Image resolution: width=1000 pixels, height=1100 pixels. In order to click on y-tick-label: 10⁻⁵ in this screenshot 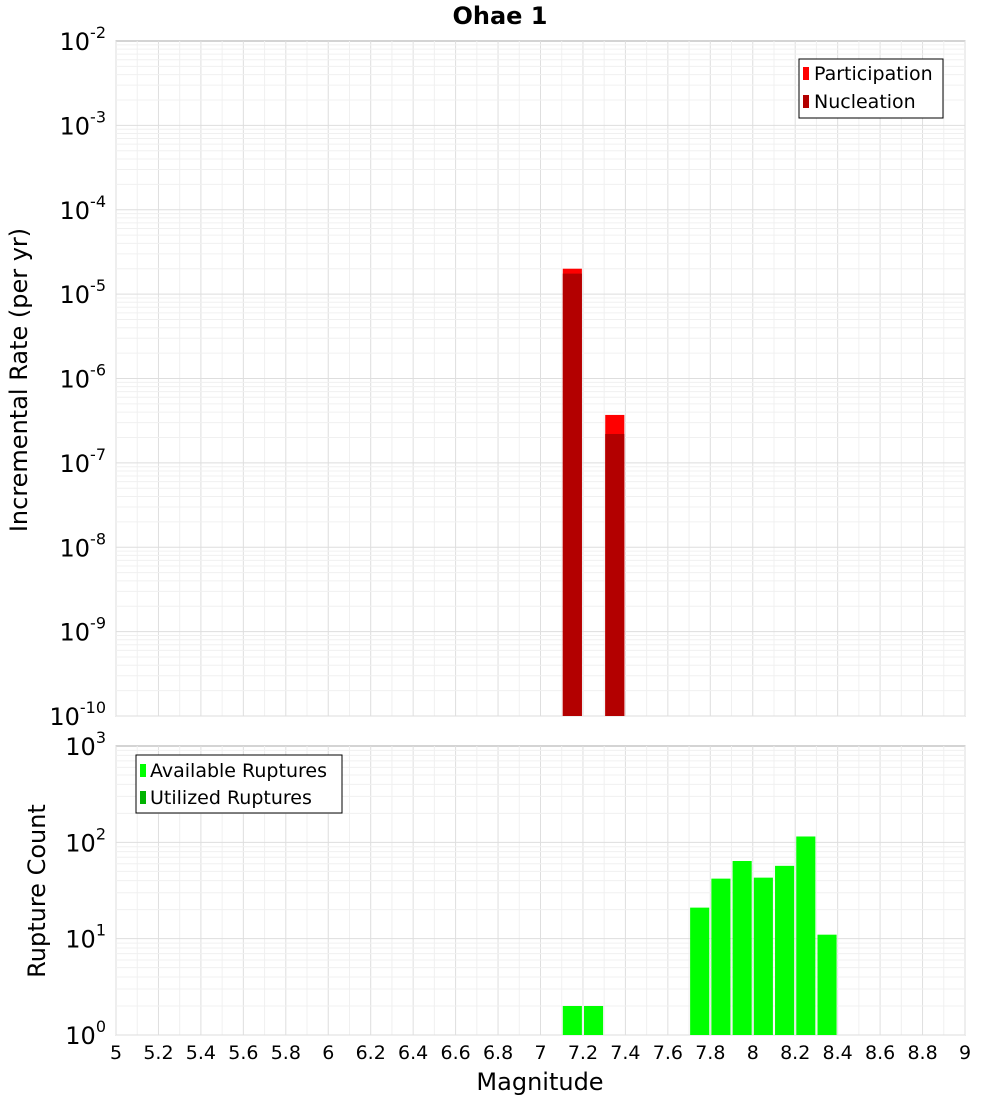, I will do `click(83, 292)`.